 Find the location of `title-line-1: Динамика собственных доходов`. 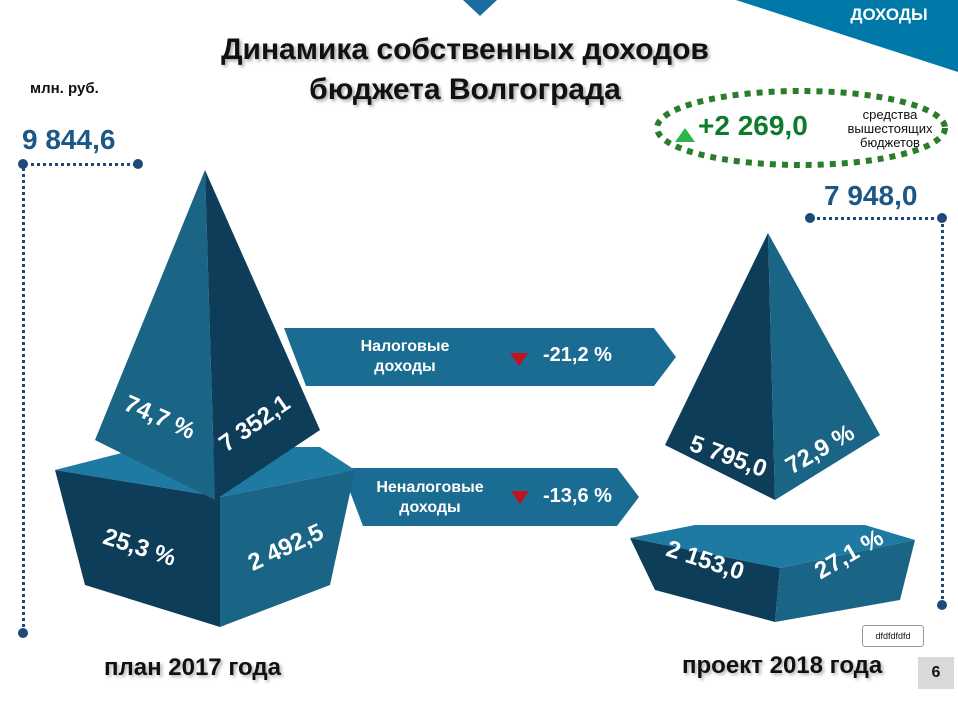

title-line-1: Динамика собственных доходов is located at coordinates (465, 49).